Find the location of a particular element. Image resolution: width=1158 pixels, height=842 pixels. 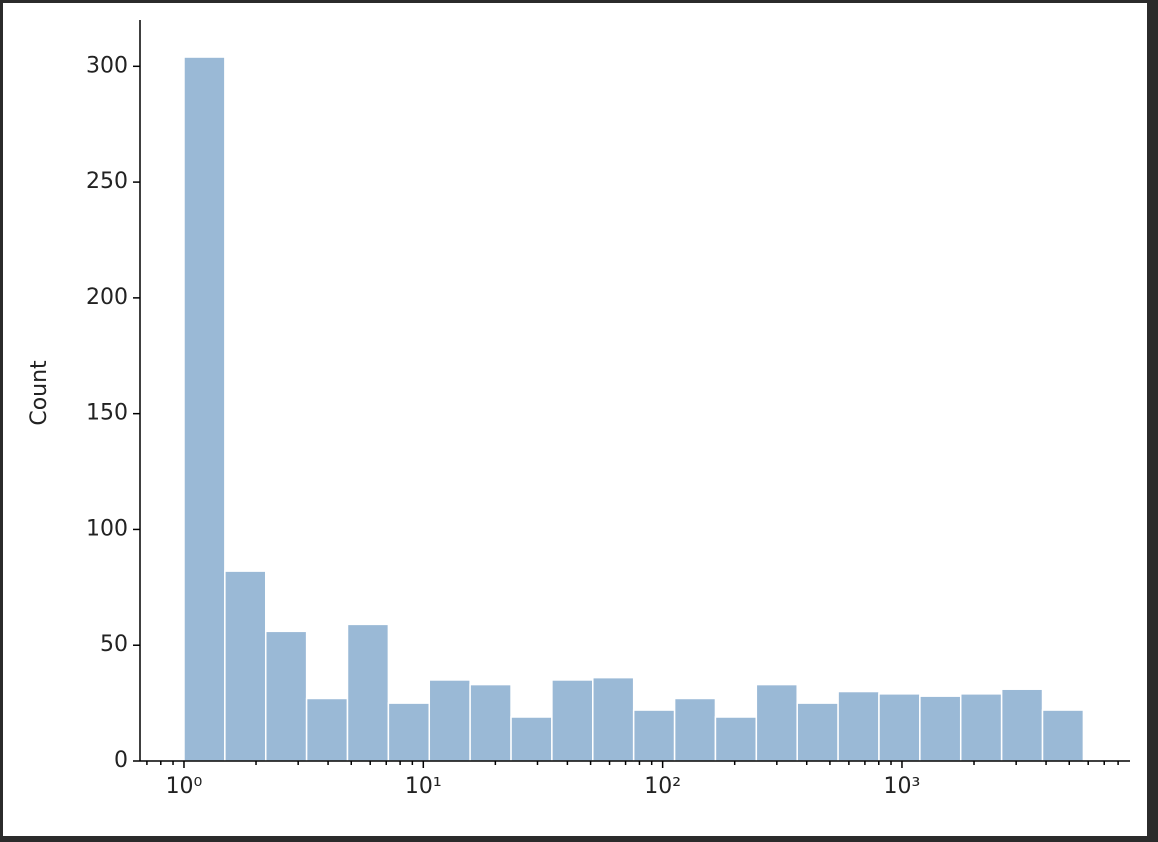

y-tick-label: 100 is located at coordinates (107, 528).